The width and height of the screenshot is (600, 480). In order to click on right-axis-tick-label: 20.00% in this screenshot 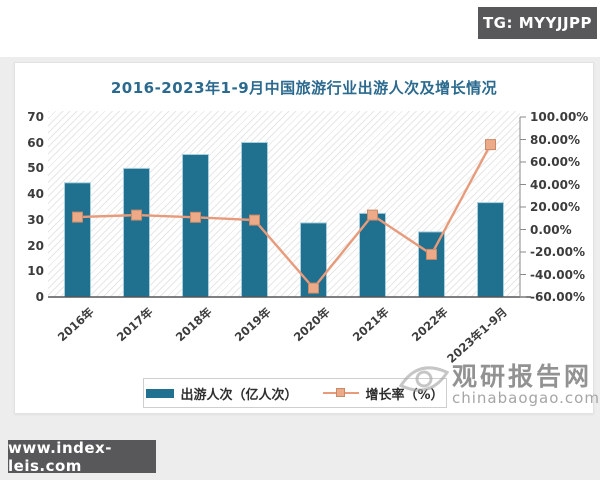, I will do `click(555, 207)`.